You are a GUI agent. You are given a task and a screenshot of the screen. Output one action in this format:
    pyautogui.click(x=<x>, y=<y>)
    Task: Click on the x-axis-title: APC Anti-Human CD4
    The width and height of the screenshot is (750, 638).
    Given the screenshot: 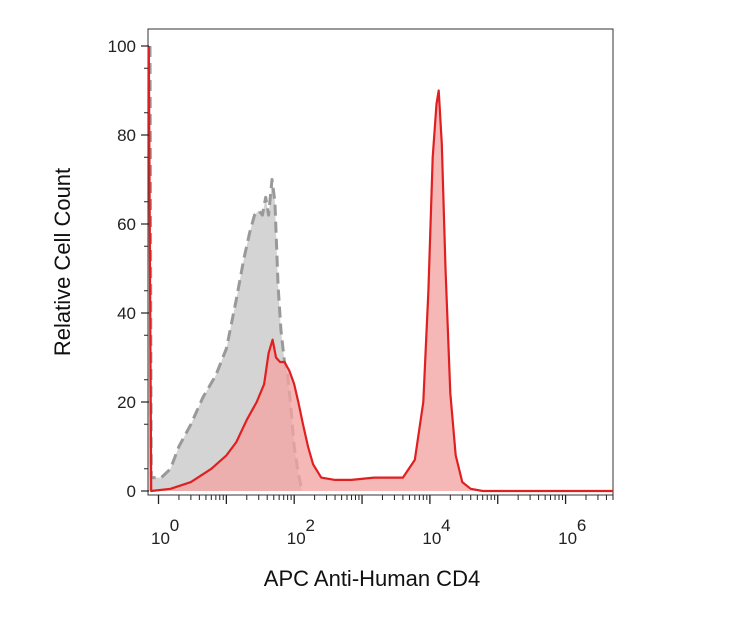 What is the action you would take?
    pyautogui.click(x=372, y=578)
    